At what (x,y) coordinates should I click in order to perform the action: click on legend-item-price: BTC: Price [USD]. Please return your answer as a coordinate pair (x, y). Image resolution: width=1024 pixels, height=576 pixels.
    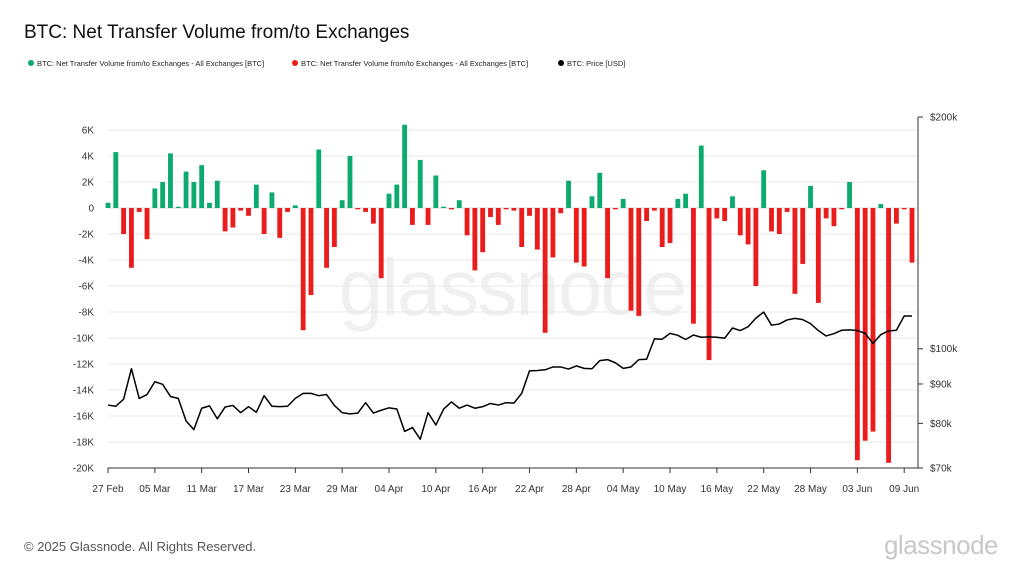
    Looking at the image, I should click on (591, 63).